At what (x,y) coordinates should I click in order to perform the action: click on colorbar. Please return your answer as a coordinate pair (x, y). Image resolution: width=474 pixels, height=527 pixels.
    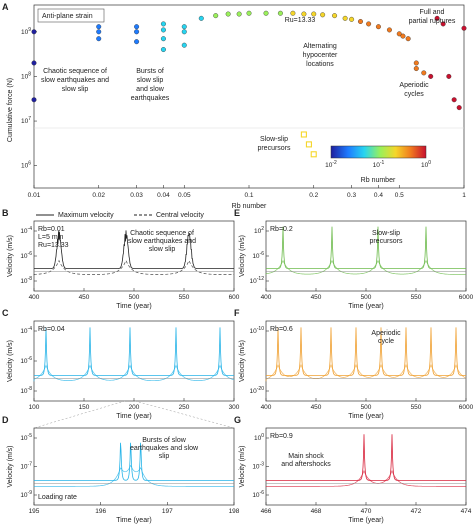
    Looking at the image, I should click on (378, 152).